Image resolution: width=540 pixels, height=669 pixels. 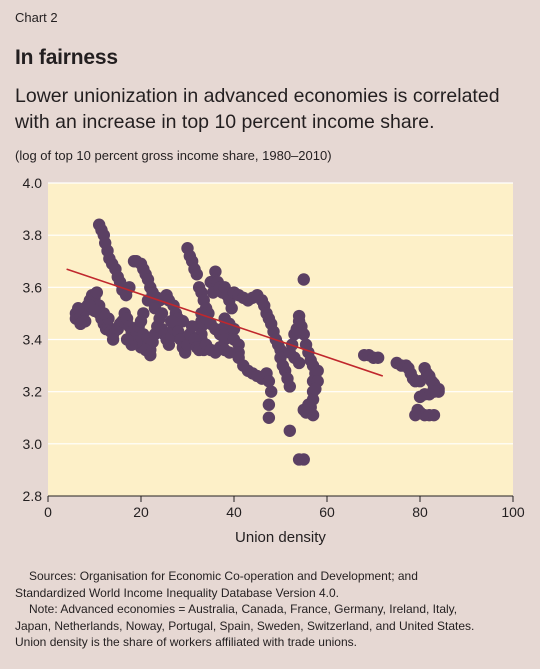 What do you see at coordinates (141, 512) in the screenshot?
I see `x-tick-label: 20` at bounding box center [141, 512].